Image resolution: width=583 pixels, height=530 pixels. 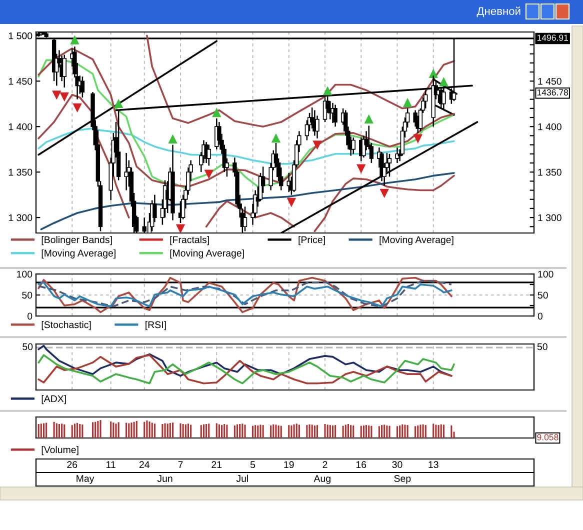 What do you see at coordinates (361, 464) in the screenshot?
I see `x-tick-label: 16` at bounding box center [361, 464].